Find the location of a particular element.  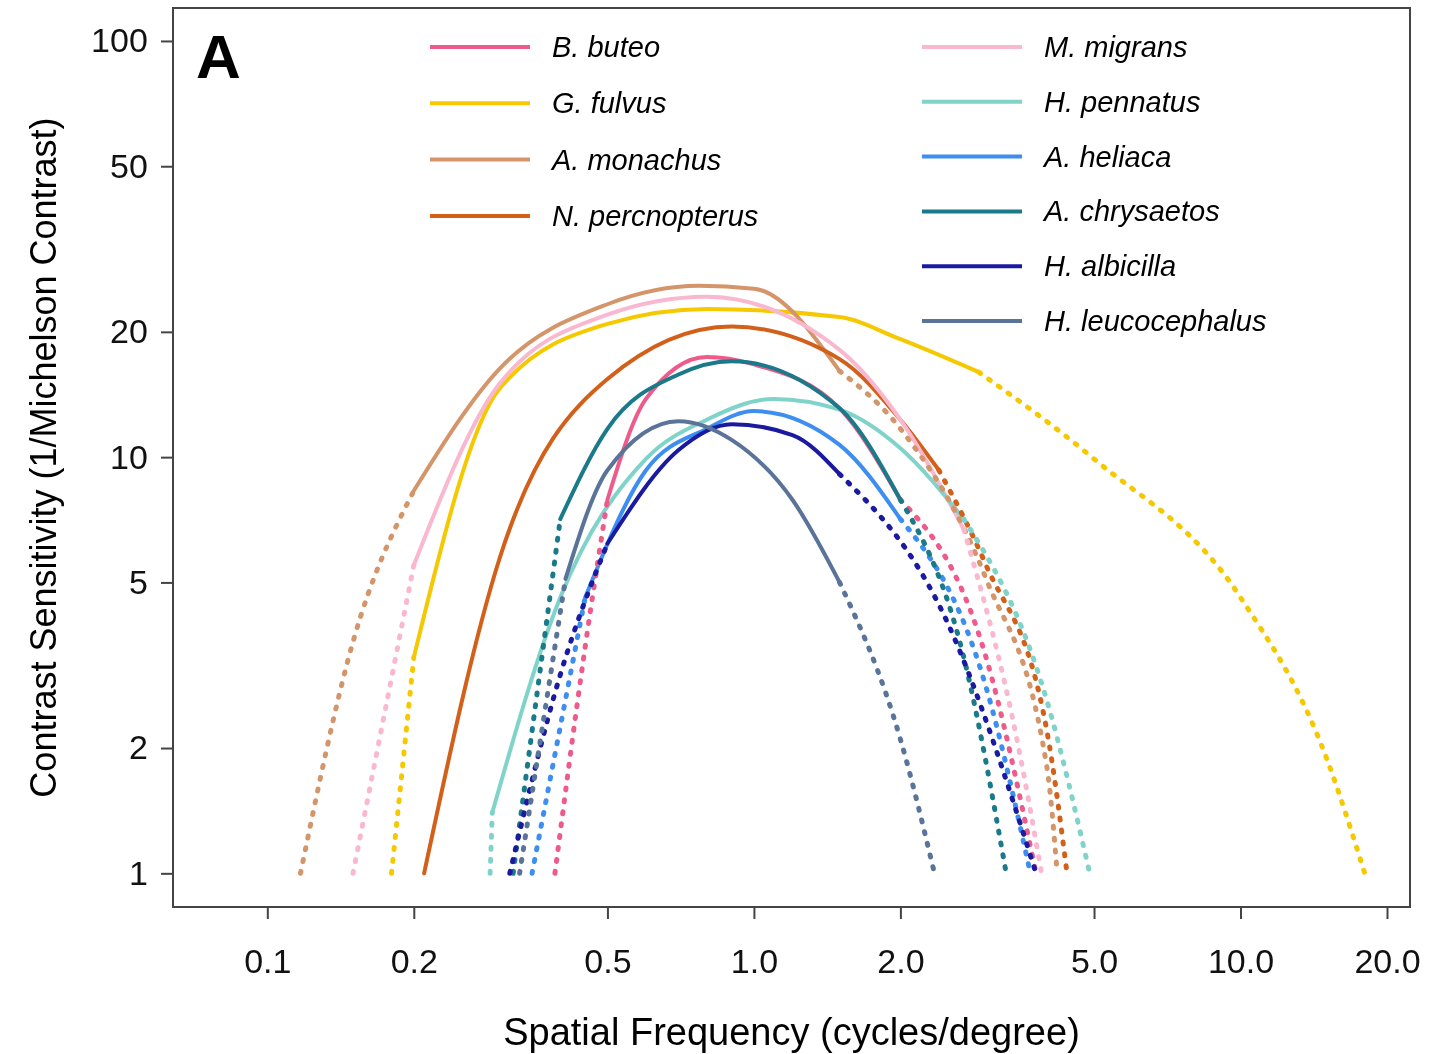

x-tick-label: 1.0 is located at coordinates (754, 961).